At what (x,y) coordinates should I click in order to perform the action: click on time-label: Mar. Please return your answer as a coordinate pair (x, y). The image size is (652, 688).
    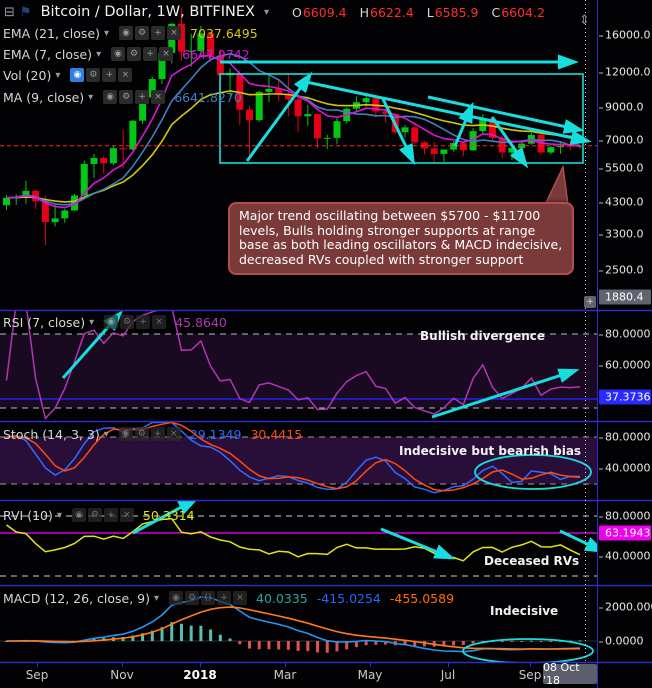
    Looking at the image, I should click on (285, 675).